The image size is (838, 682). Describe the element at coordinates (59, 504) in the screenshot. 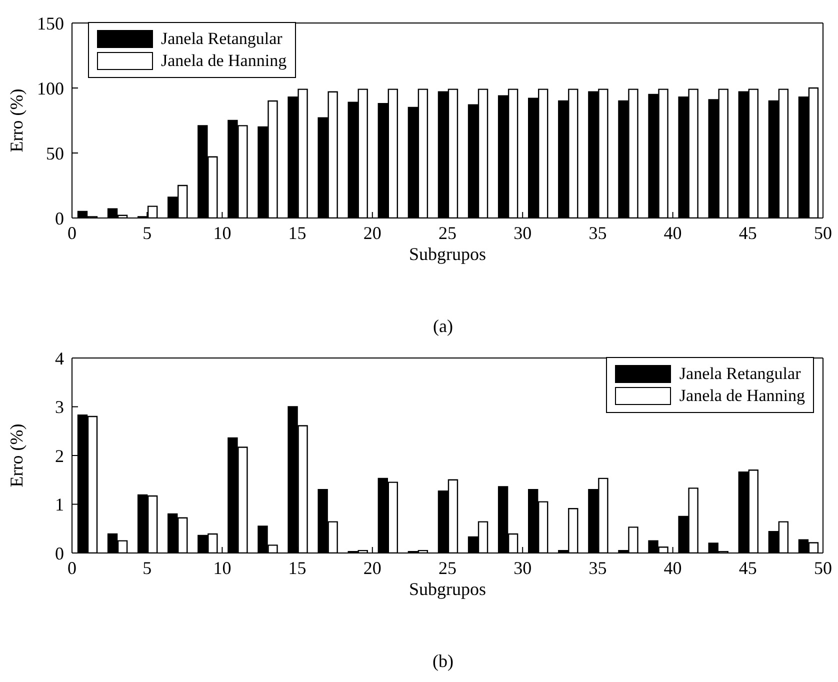

I see `y-tick-label: 1` at that location.